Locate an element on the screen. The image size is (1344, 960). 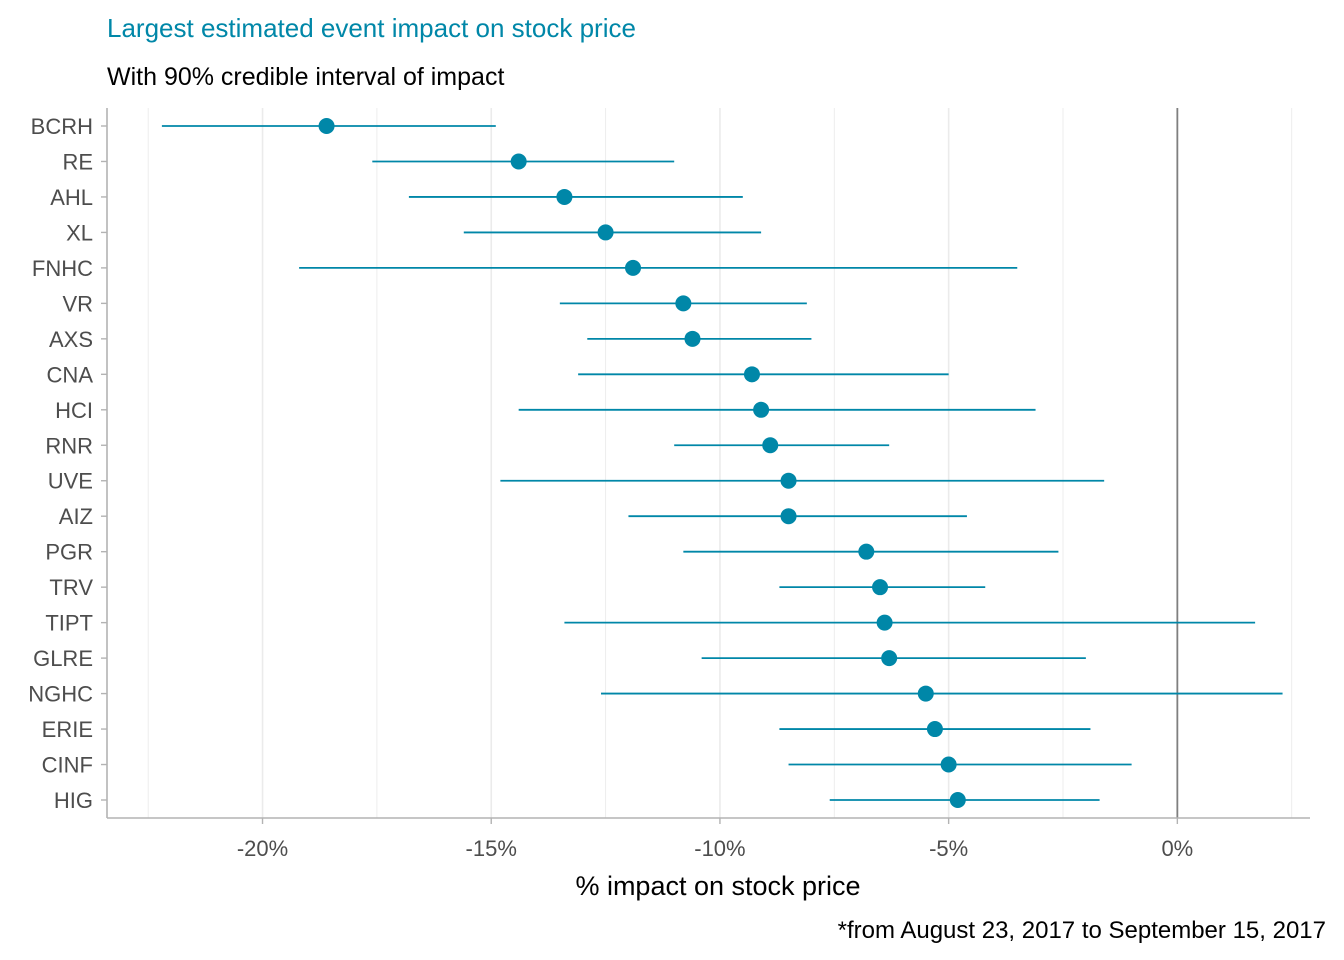
point-pgr is located at coordinates (866, 551).